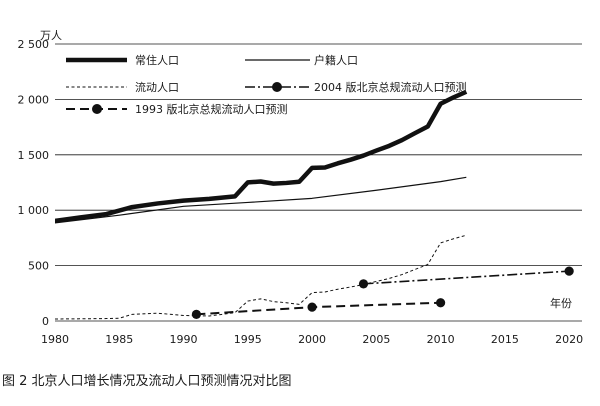 This screenshot has width=600, height=406. I want to click on y-tick-label: 2 500, so click(34, 44).